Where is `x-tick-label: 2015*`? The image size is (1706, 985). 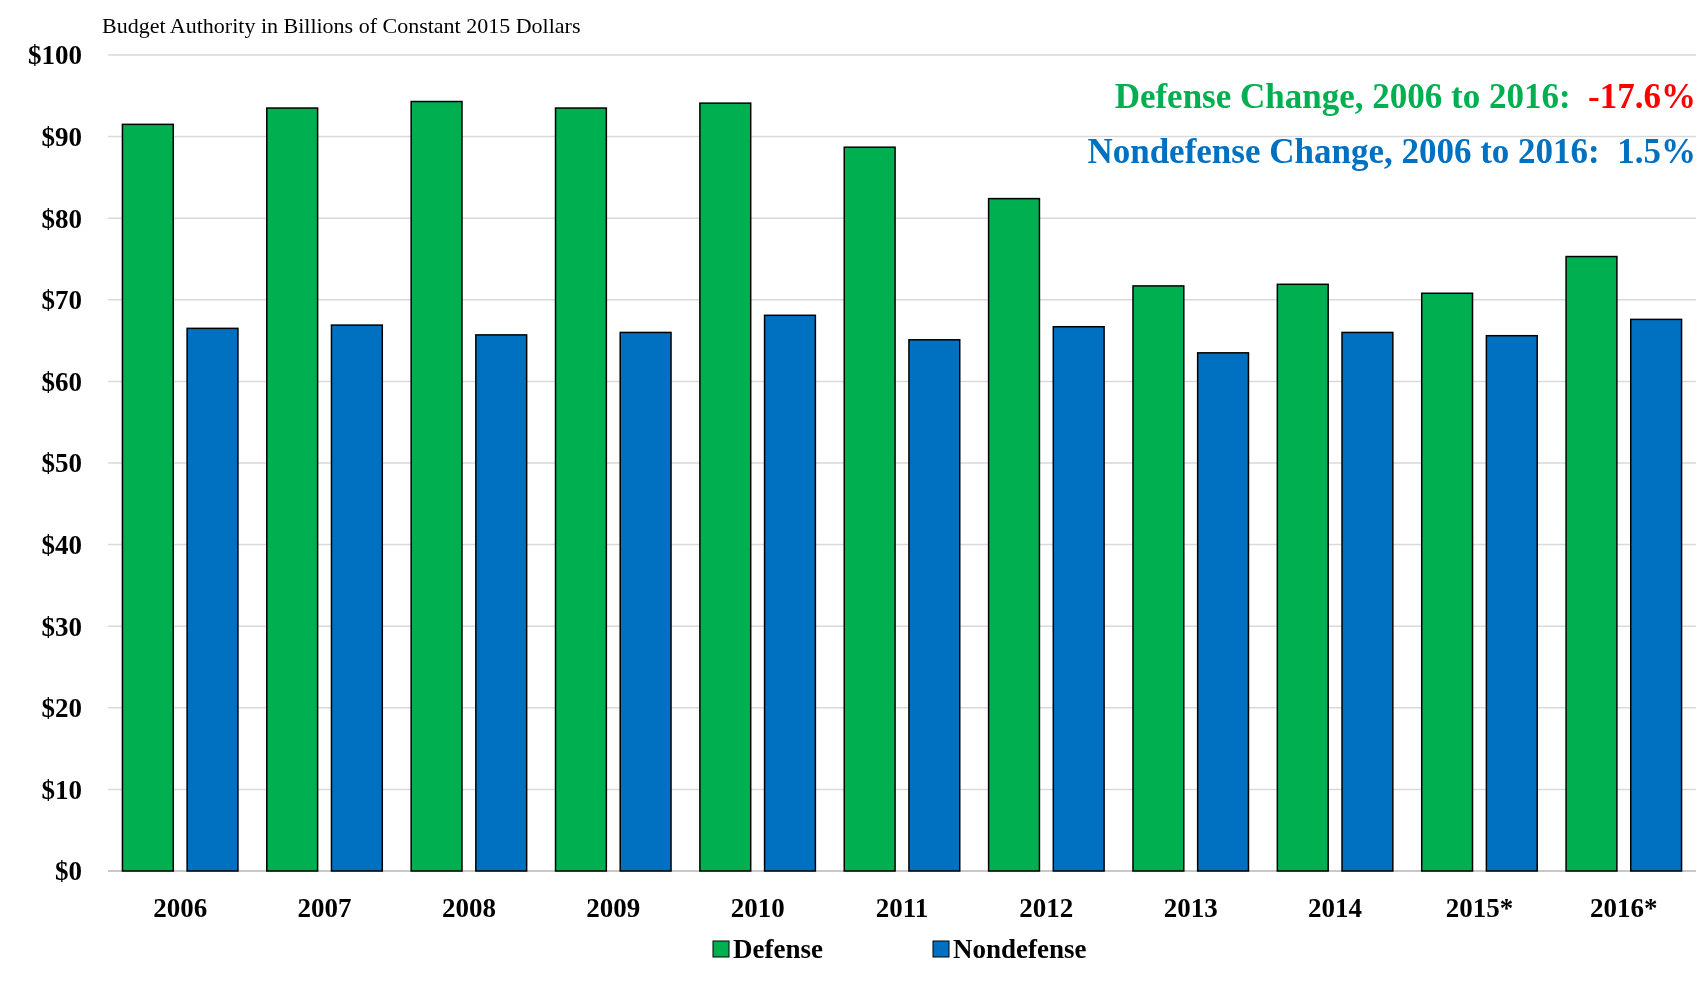
x-tick-label: 2015* is located at coordinates (1479, 908).